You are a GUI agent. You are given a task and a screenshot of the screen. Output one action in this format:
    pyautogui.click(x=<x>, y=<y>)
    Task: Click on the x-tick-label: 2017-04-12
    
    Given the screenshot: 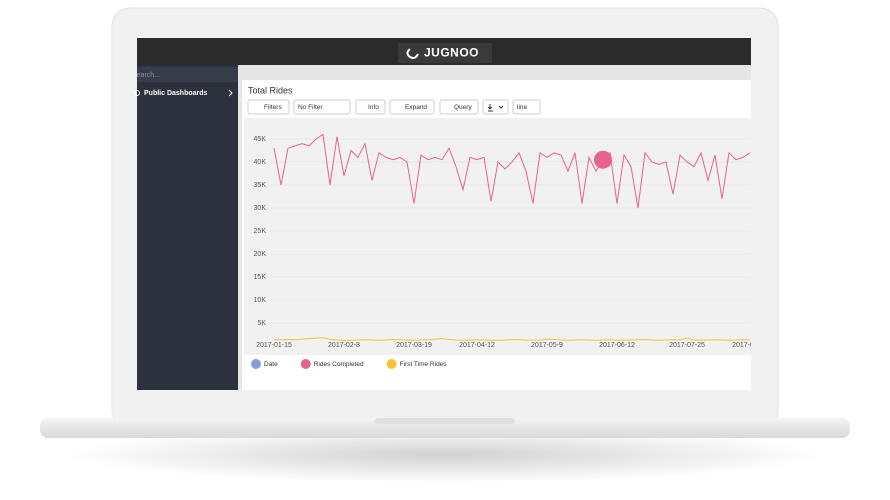 What is the action you would take?
    pyautogui.click(x=477, y=345)
    